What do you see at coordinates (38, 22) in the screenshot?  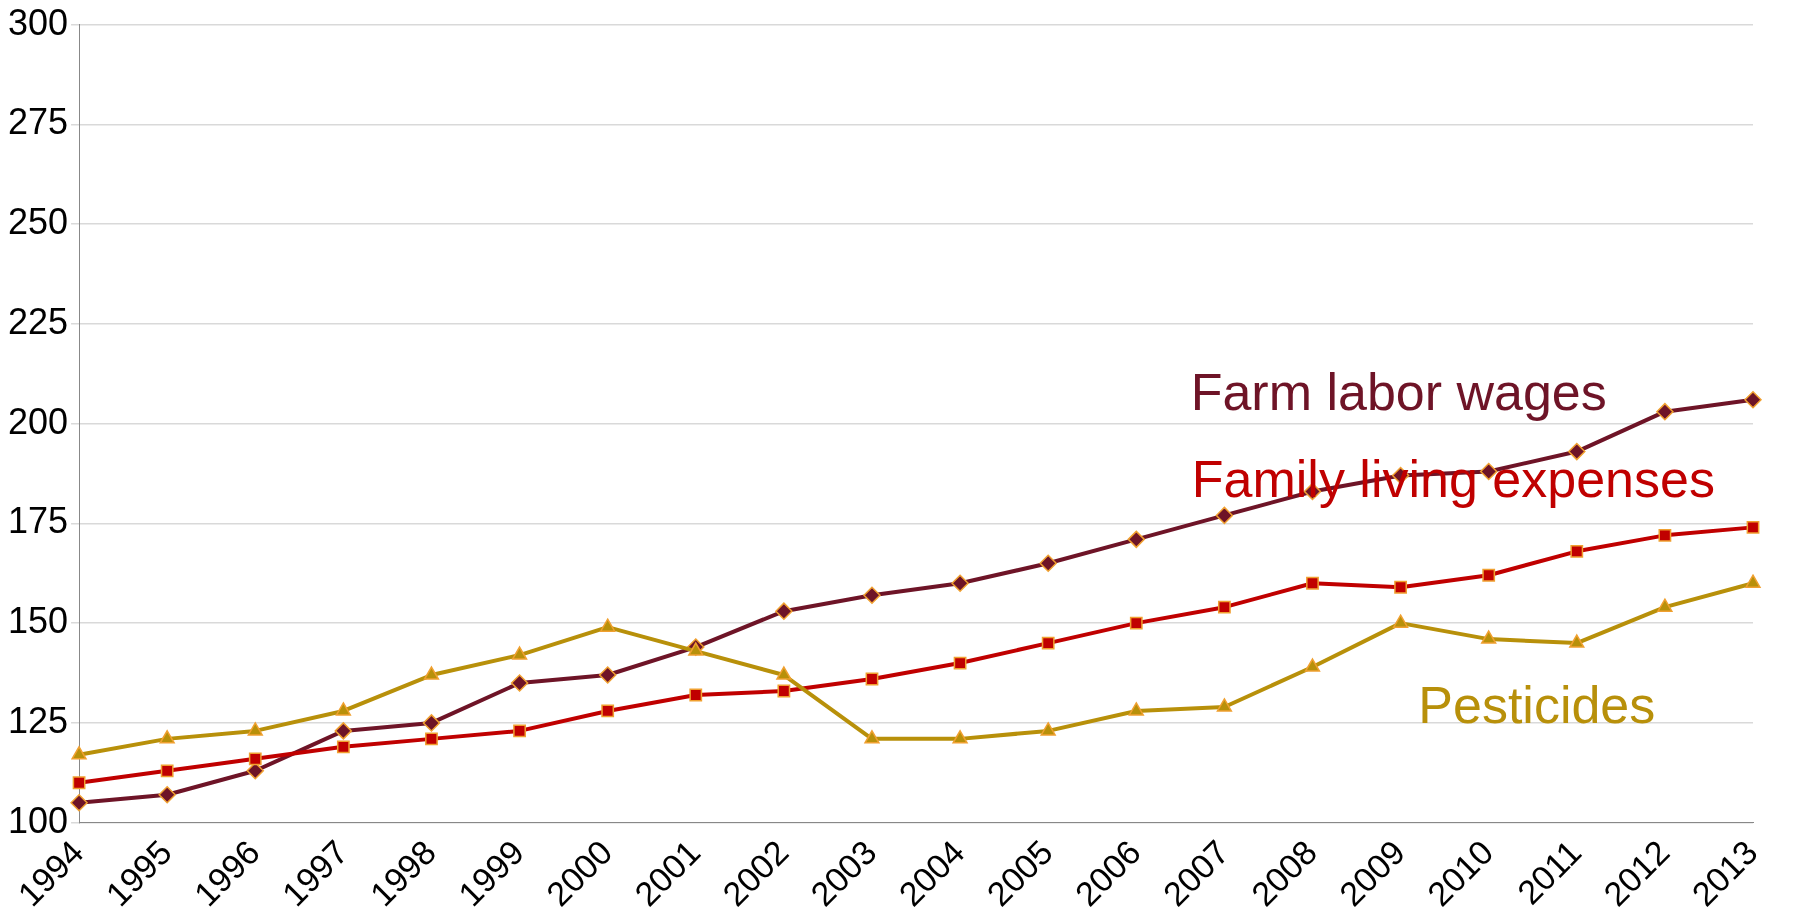 I see `y-tick-label: 300` at bounding box center [38, 22].